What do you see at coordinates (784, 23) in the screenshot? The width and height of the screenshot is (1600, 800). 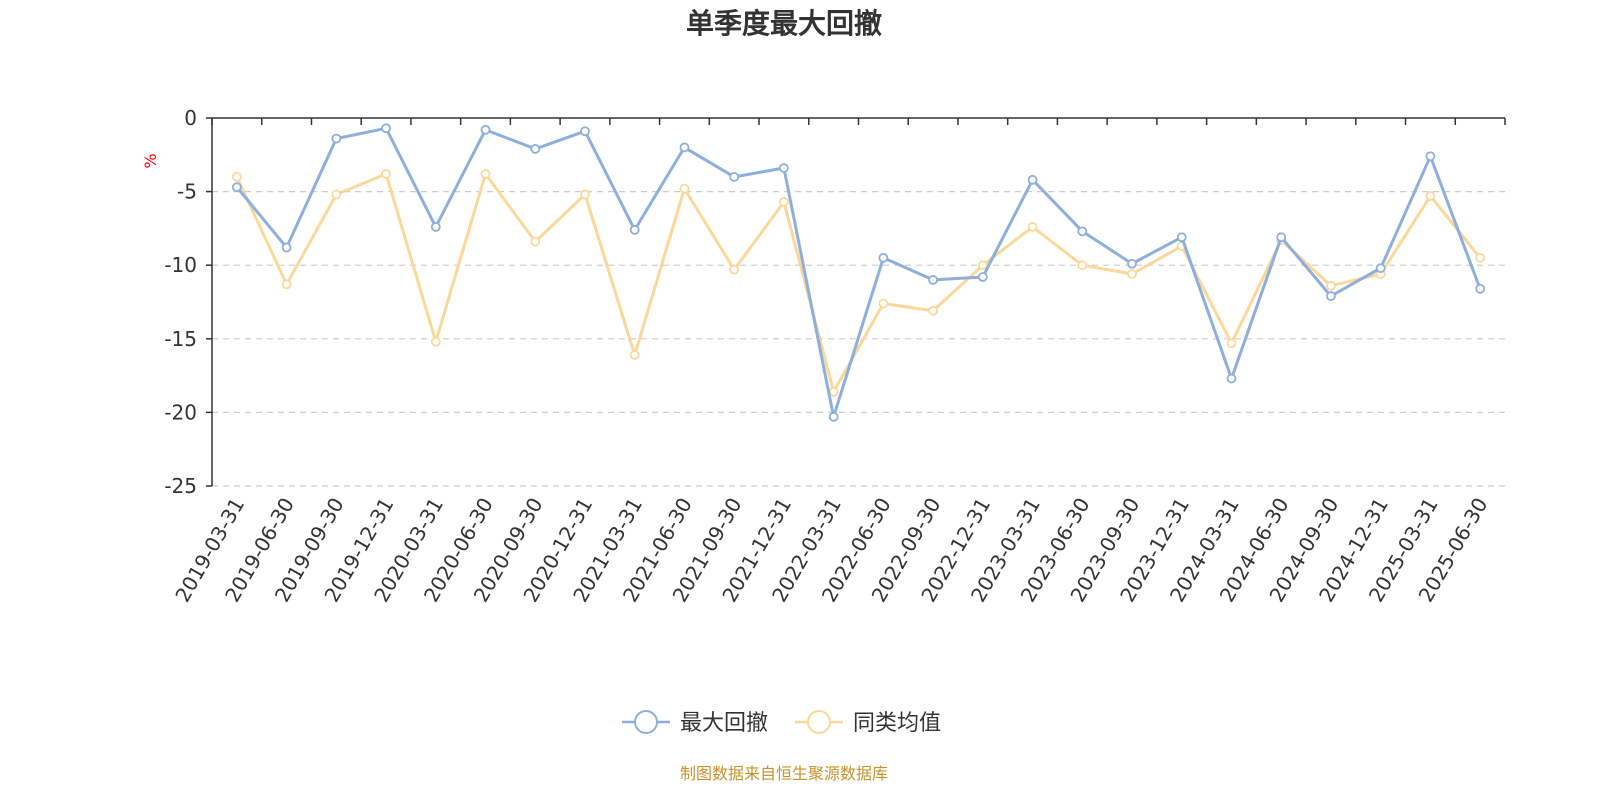 I see `chart-title: 单季度最大回撤` at bounding box center [784, 23].